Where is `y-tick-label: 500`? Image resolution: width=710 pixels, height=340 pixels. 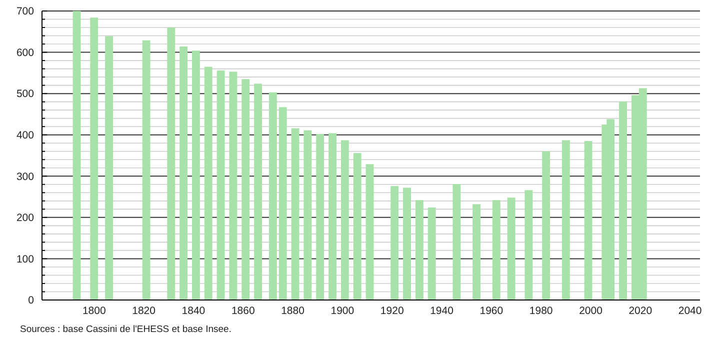
y-tick-label: 500 is located at coordinates (25, 94).